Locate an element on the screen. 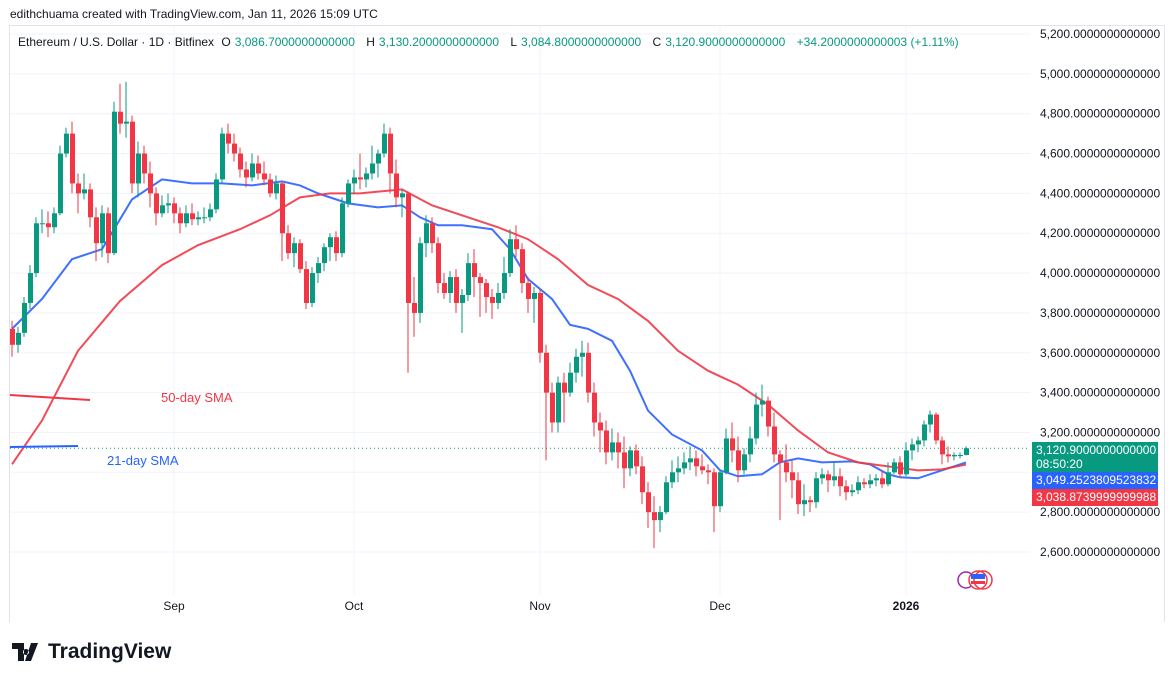 The height and width of the screenshot is (682, 1173). flag-canton is located at coordinates (978, 576).